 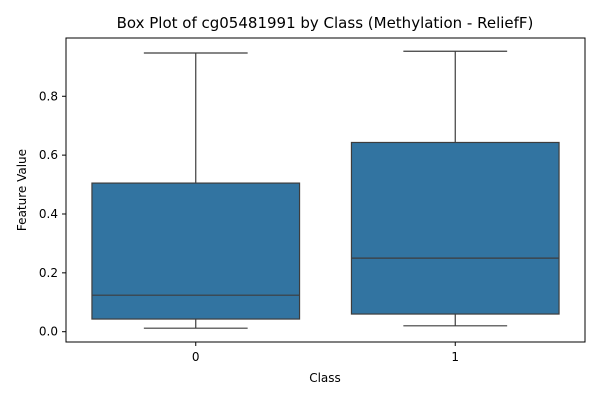 What do you see at coordinates (22, 190) in the screenshot?
I see `y-axis-label: Feature Value` at bounding box center [22, 190].